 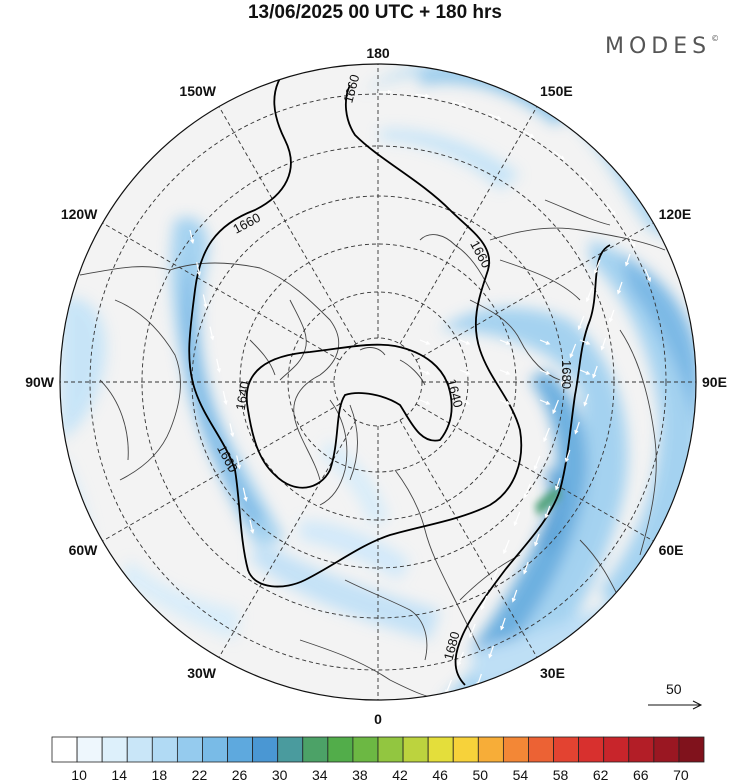 I want to click on colorbar-tick: 30, so click(x=280, y=774).